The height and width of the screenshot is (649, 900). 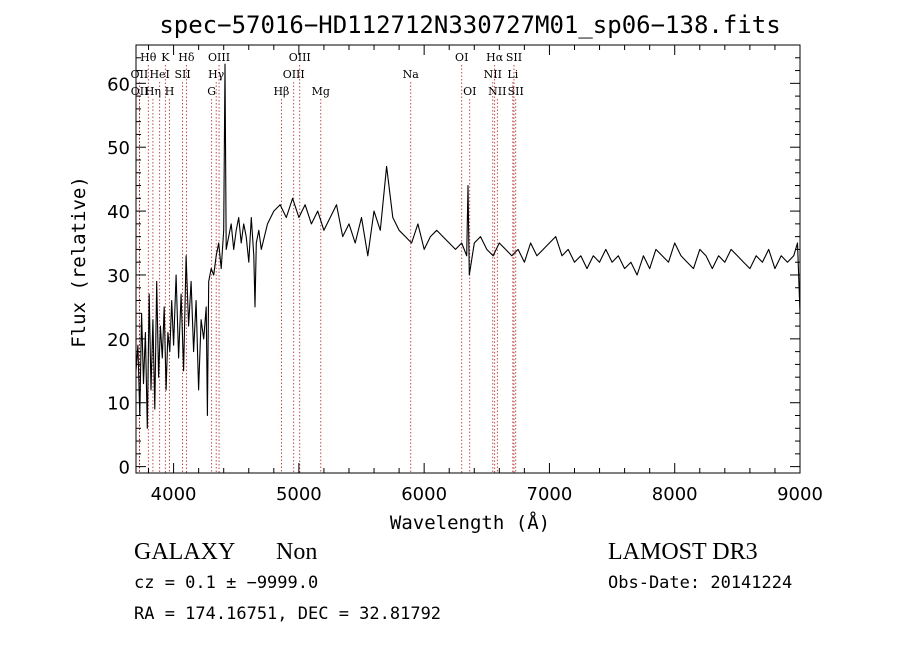 I want to click on object-class: GALAXY, so click(x=184, y=552).